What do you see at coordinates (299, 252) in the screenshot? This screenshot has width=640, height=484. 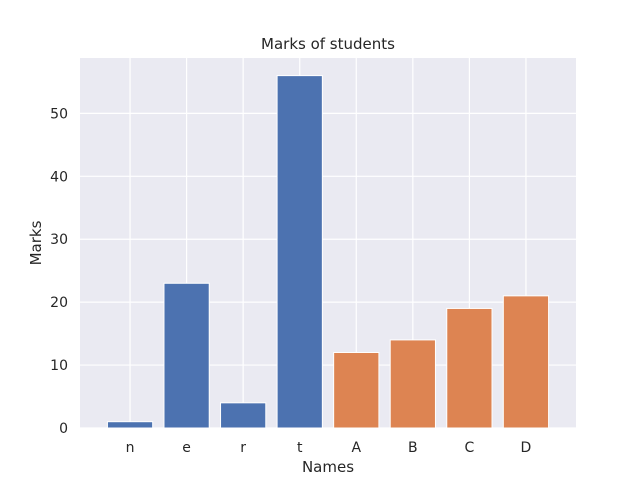 I see `bar-t` at bounding box center [299, 252].